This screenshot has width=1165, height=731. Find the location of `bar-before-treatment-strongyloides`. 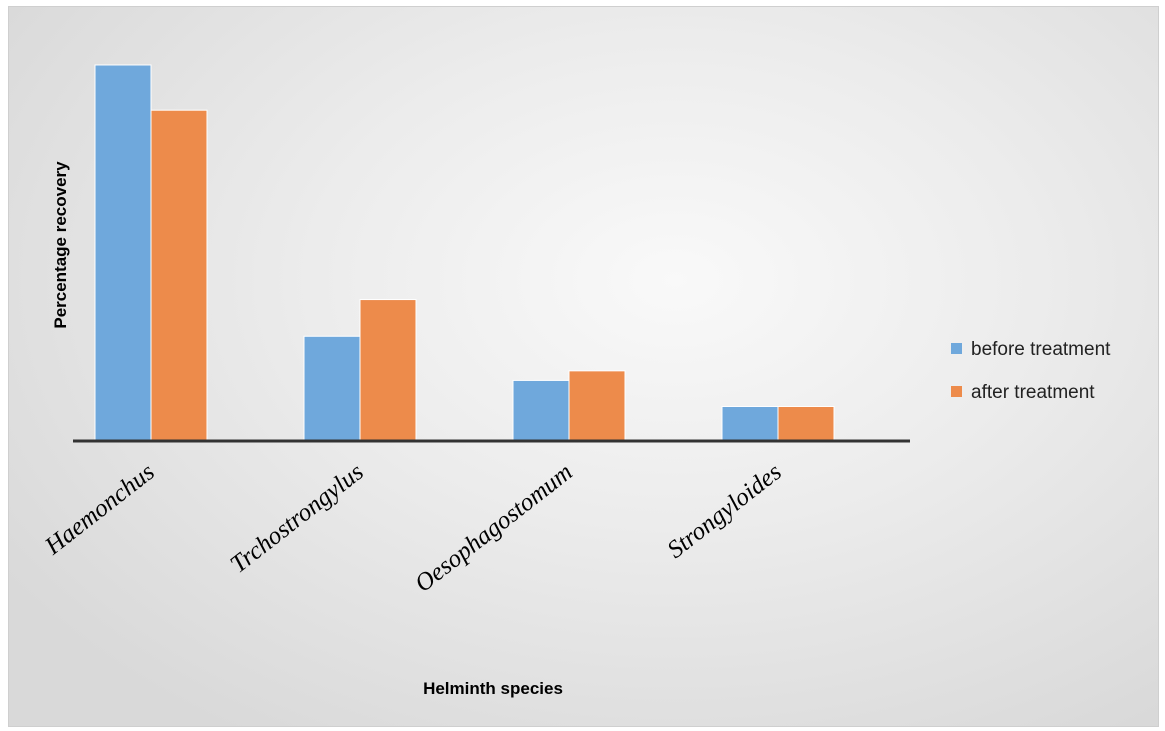

bar-before-treatment-strongyloides is located at coordinates (750, 423).